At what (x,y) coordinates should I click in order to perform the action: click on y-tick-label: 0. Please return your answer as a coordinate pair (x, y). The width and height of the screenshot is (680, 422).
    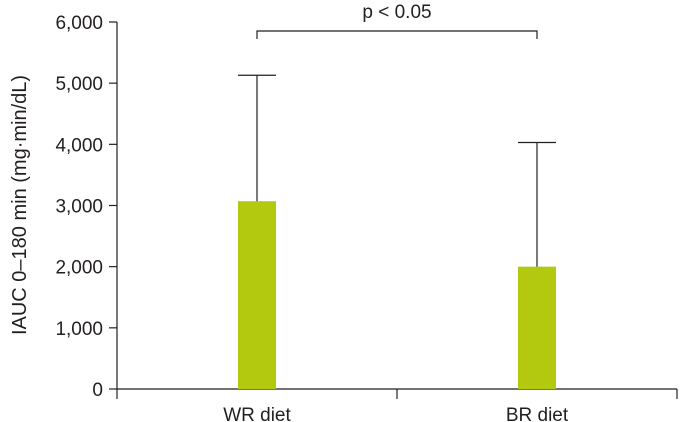
    Looking at the image, I should click on (97, 390).